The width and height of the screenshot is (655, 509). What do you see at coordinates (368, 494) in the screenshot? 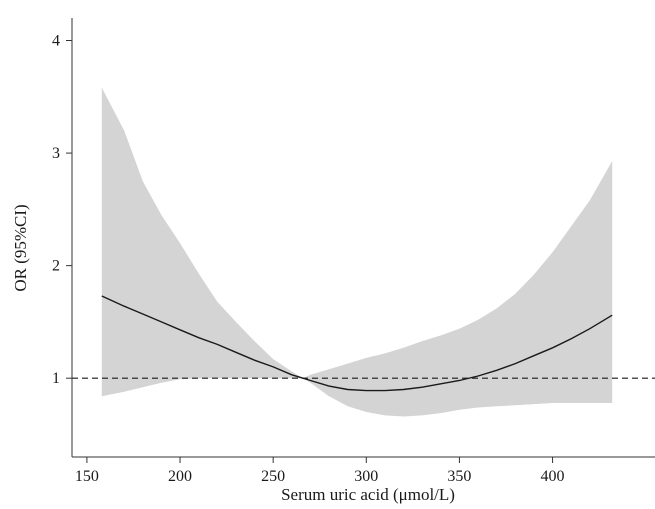
I see `x-axis-title: Serum uric acid (μmol/L)` at bounding box center [368, 494].